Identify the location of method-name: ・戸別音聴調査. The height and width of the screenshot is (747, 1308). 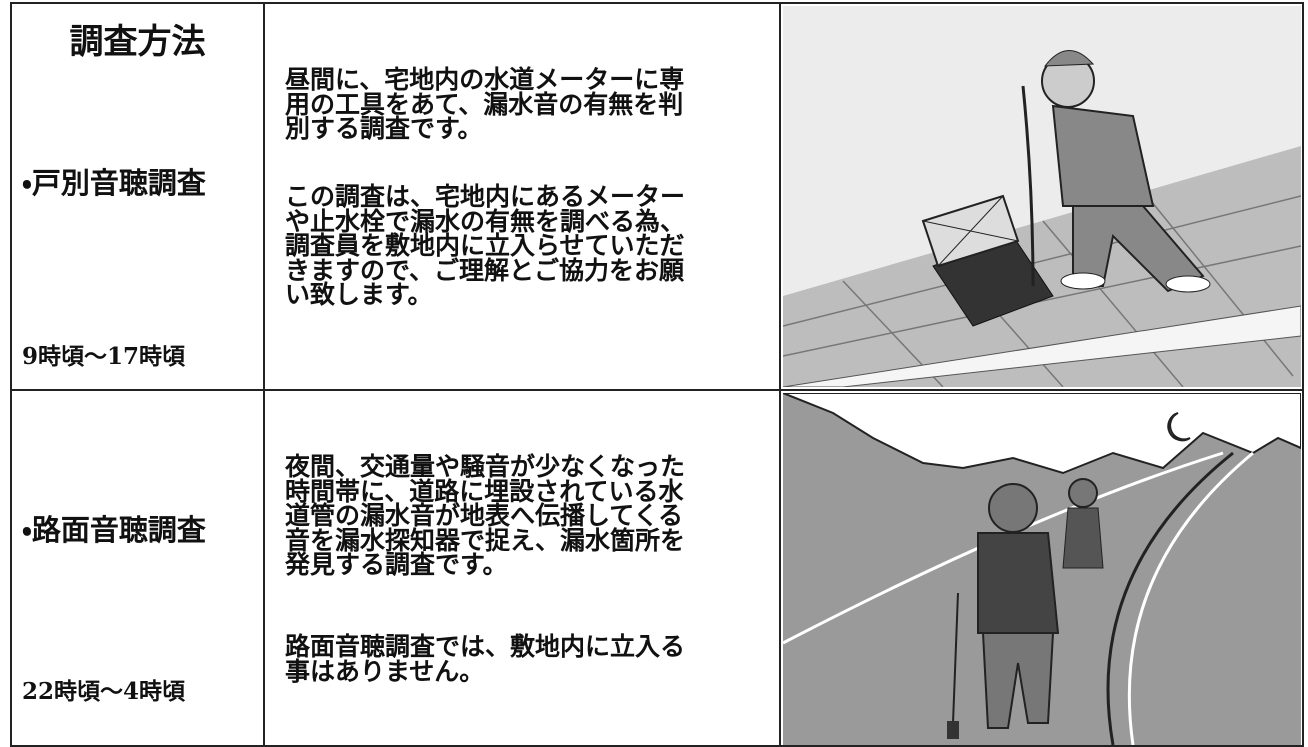
(114, 183).